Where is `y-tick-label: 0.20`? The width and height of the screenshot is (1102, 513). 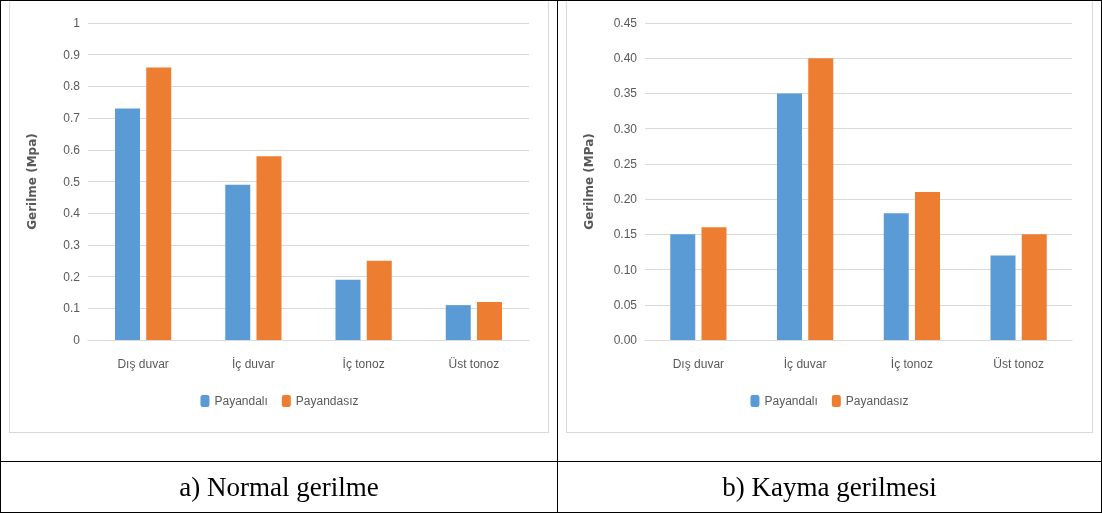
y-tick-label: 0.20 is located at coordinates (625, 199).